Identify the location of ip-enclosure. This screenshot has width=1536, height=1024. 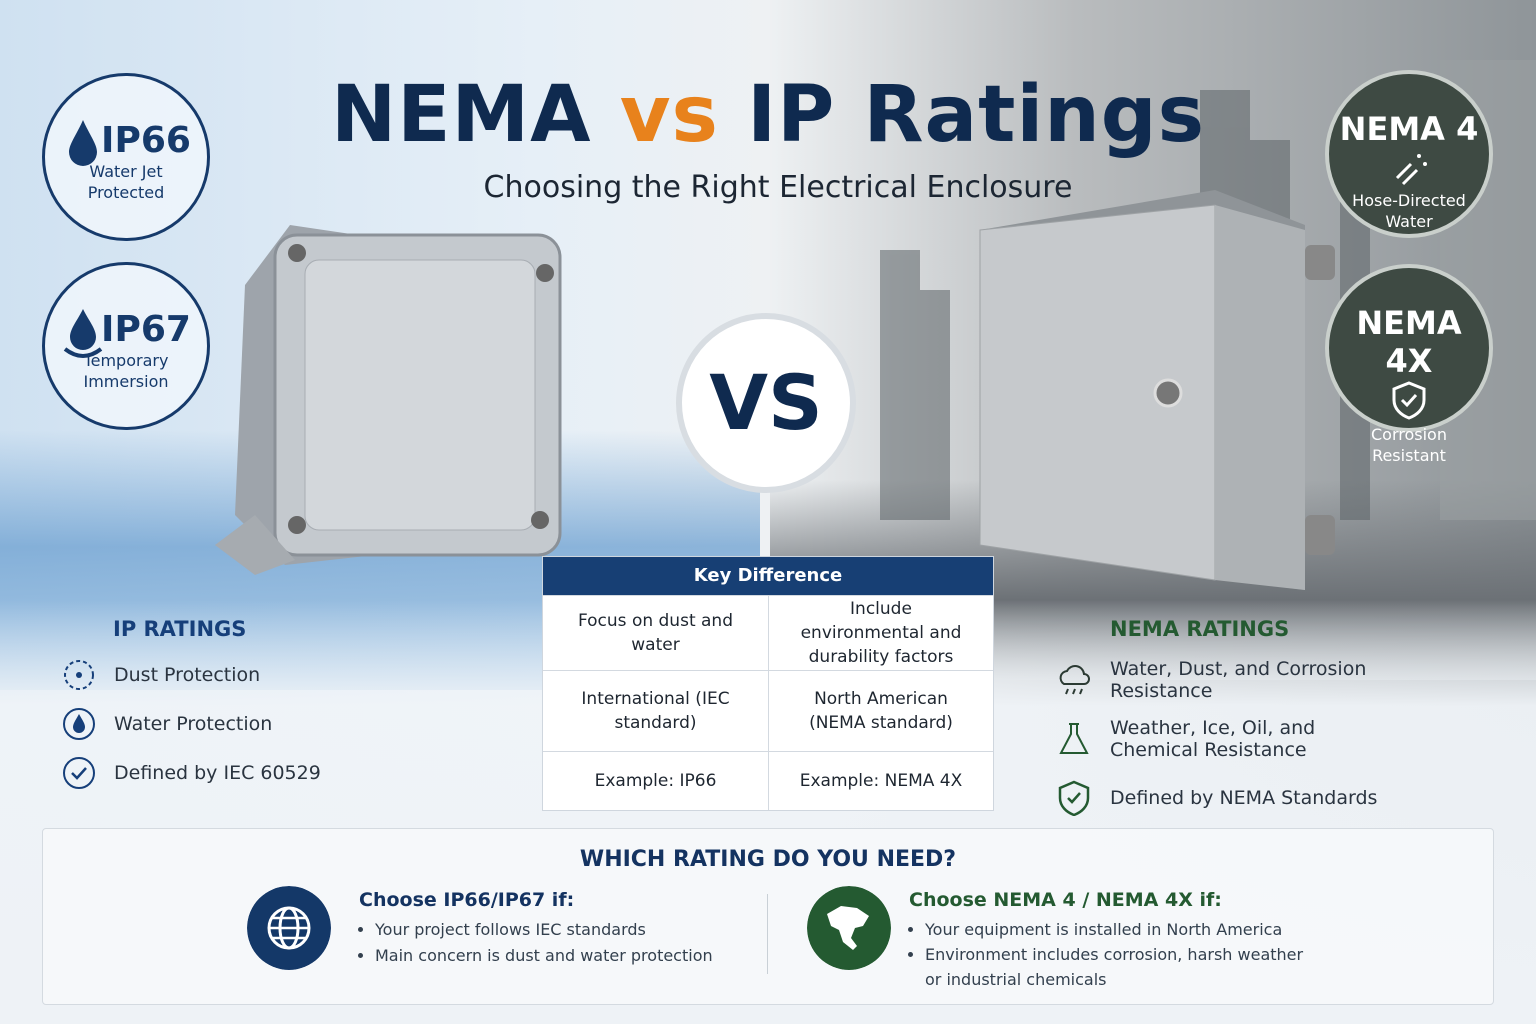
(388, 400).